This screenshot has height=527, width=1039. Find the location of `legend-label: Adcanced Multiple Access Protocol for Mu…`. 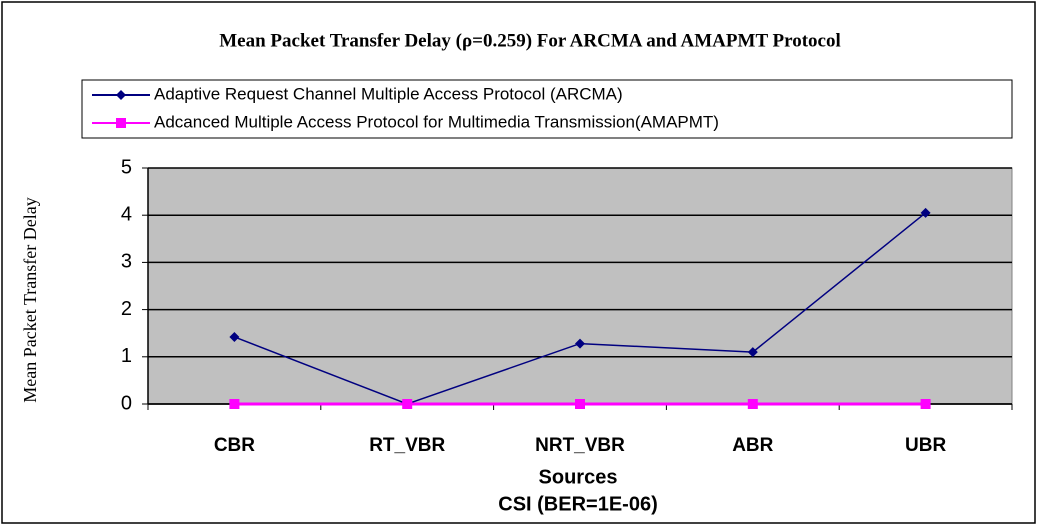

legend-label: Adcanced Multiple Access Protocol for Mu… is located at coordinates (436, 121).